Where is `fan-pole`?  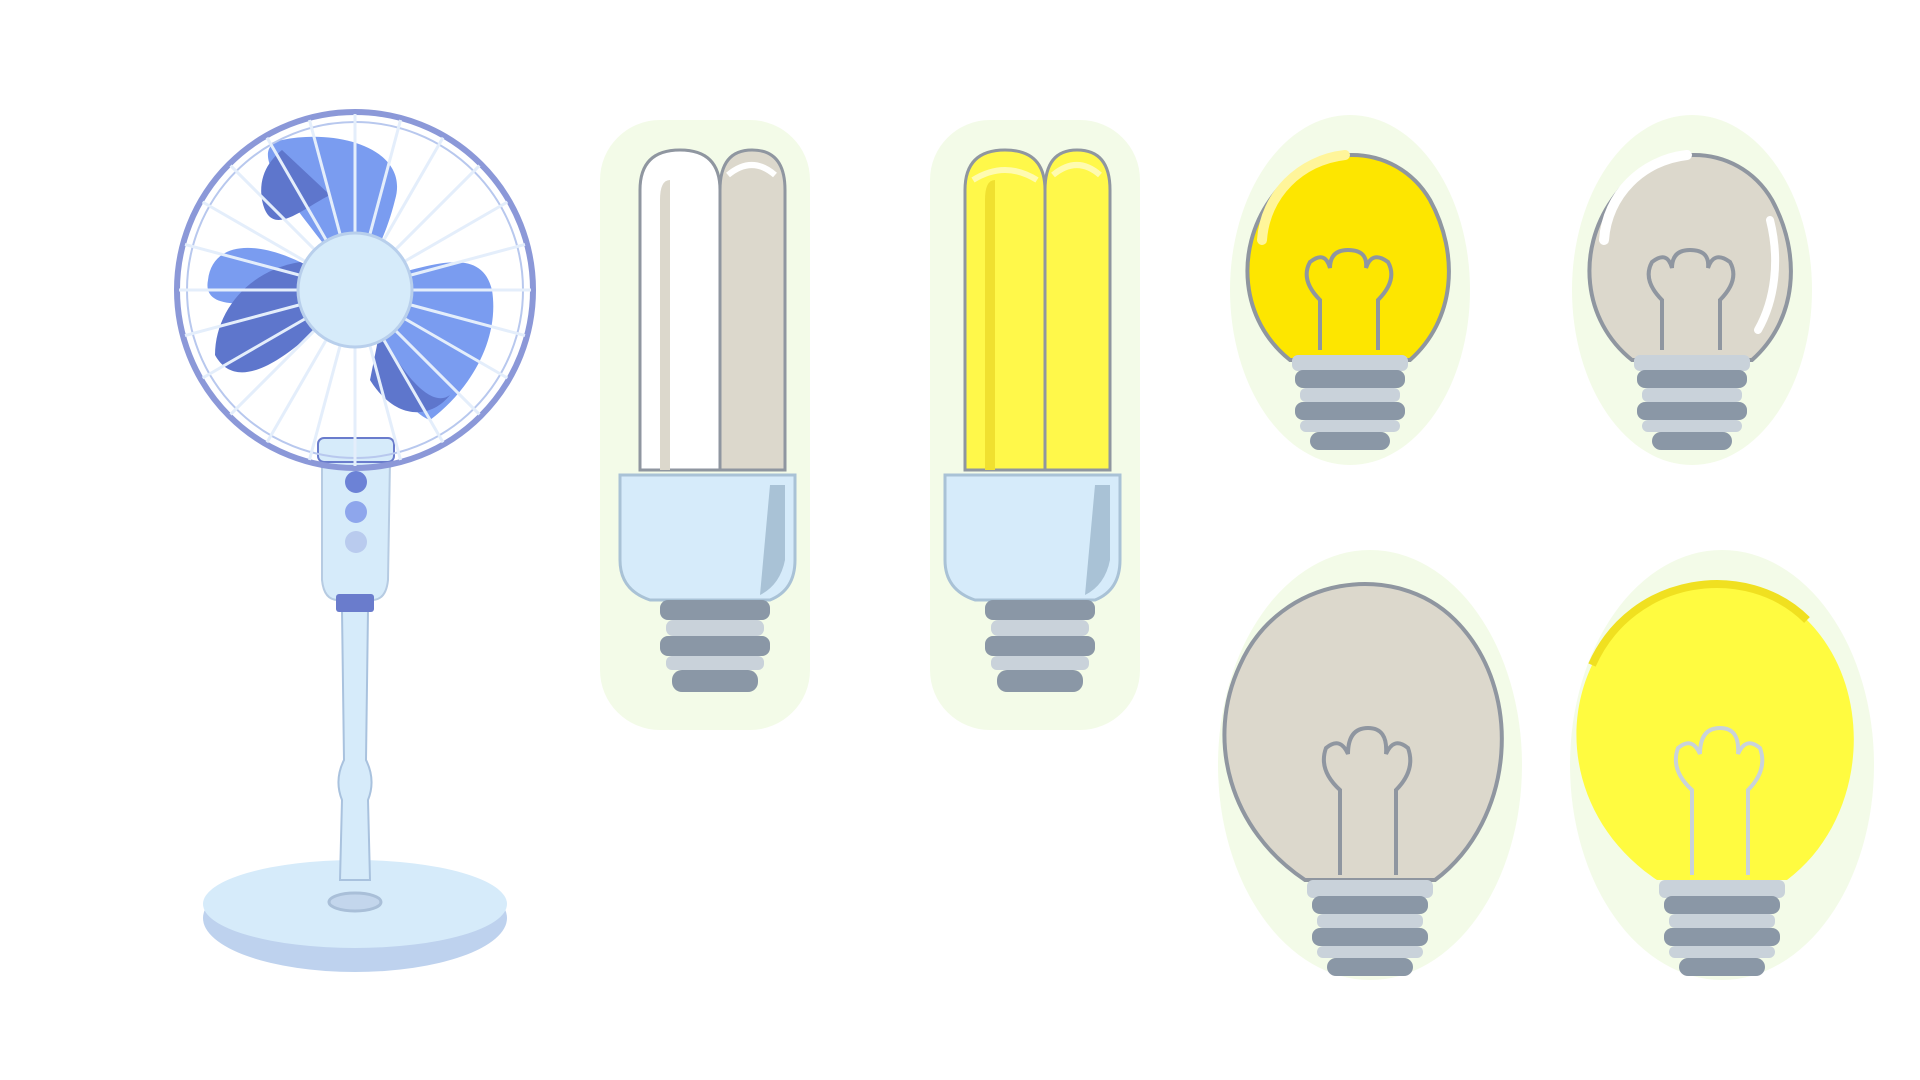
fan-pole is located at coordinates (355, 745).